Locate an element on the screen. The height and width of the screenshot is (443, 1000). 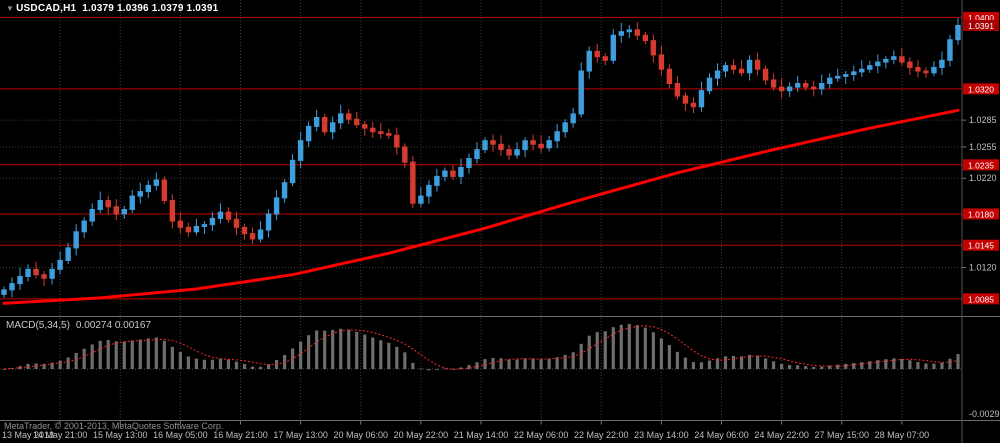
svg-text: 1.0320 is located at coordinates (981, 89).